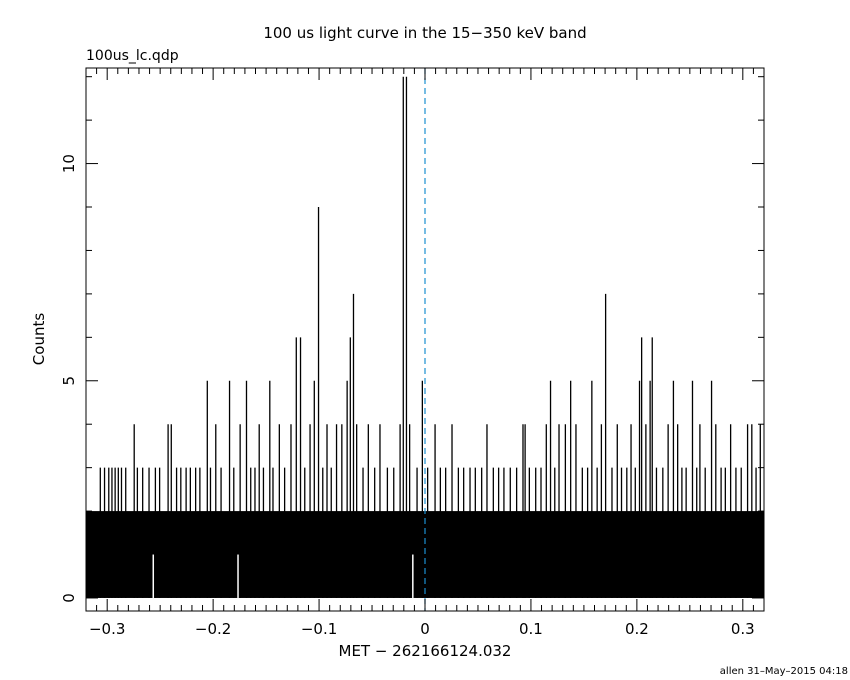 The image size is (850, 680). Describe the element at coordinates (69, 163) in the screenshot. I see `y-tick-label: 10` at that location.